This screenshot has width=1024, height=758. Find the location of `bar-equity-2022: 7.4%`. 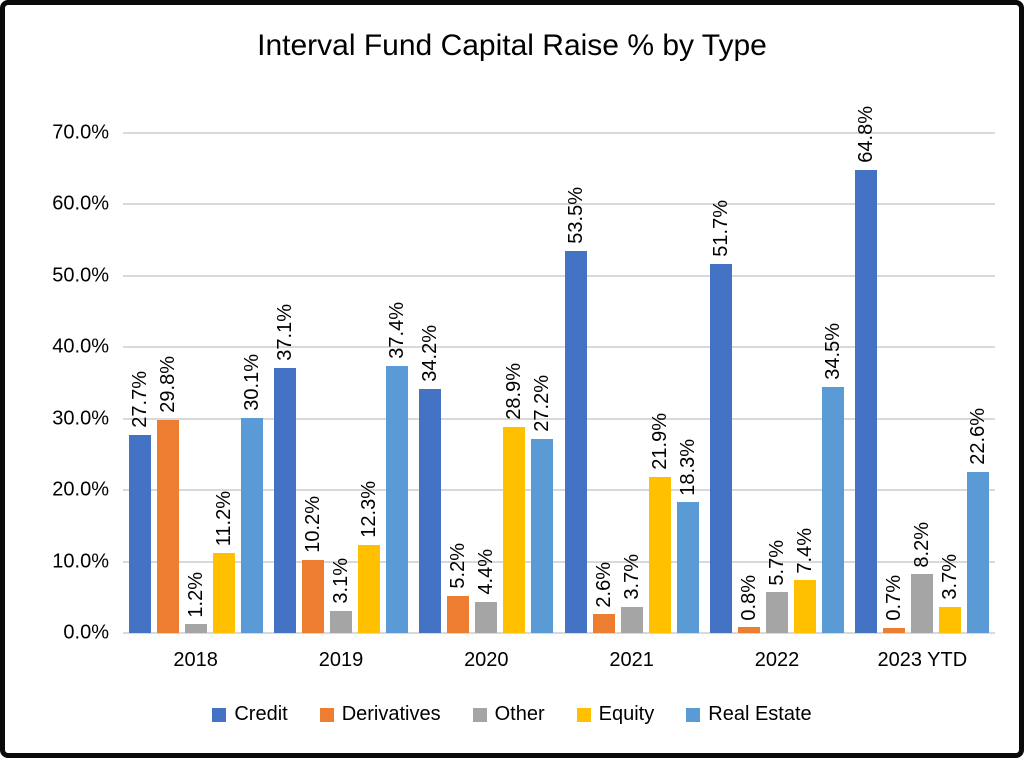

bar-equity-2022: 7.4% is located at coordinates (804, 580).